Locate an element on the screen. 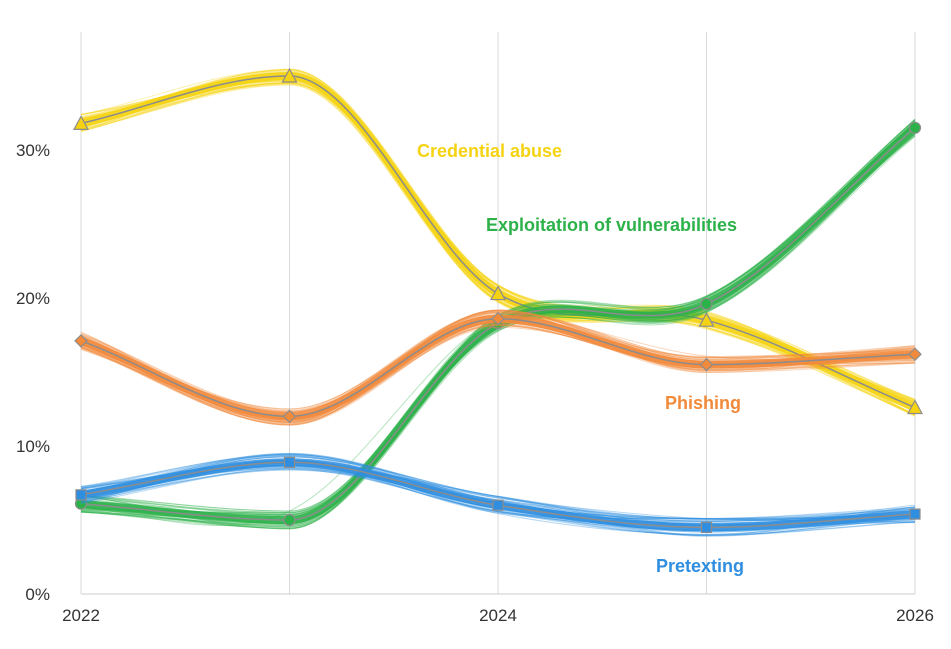 The width and height of the screenshot is (951, 649). y-tick-label: 10% is located at coordinates (33, 446).